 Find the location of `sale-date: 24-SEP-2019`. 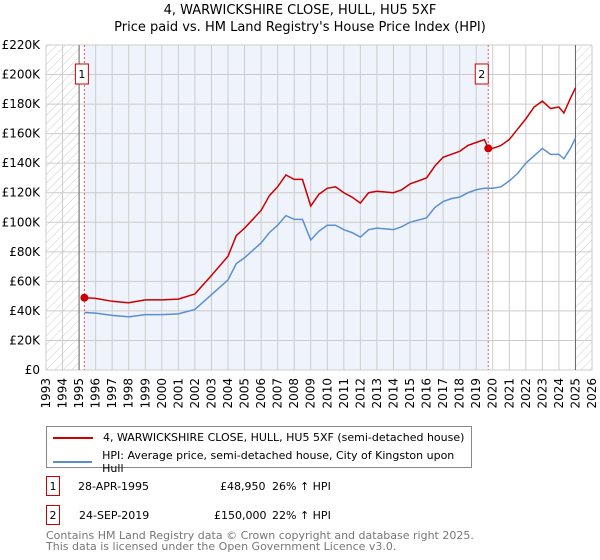

sale-date: 24-SEP-2019 is located at coordinates (114, 515).